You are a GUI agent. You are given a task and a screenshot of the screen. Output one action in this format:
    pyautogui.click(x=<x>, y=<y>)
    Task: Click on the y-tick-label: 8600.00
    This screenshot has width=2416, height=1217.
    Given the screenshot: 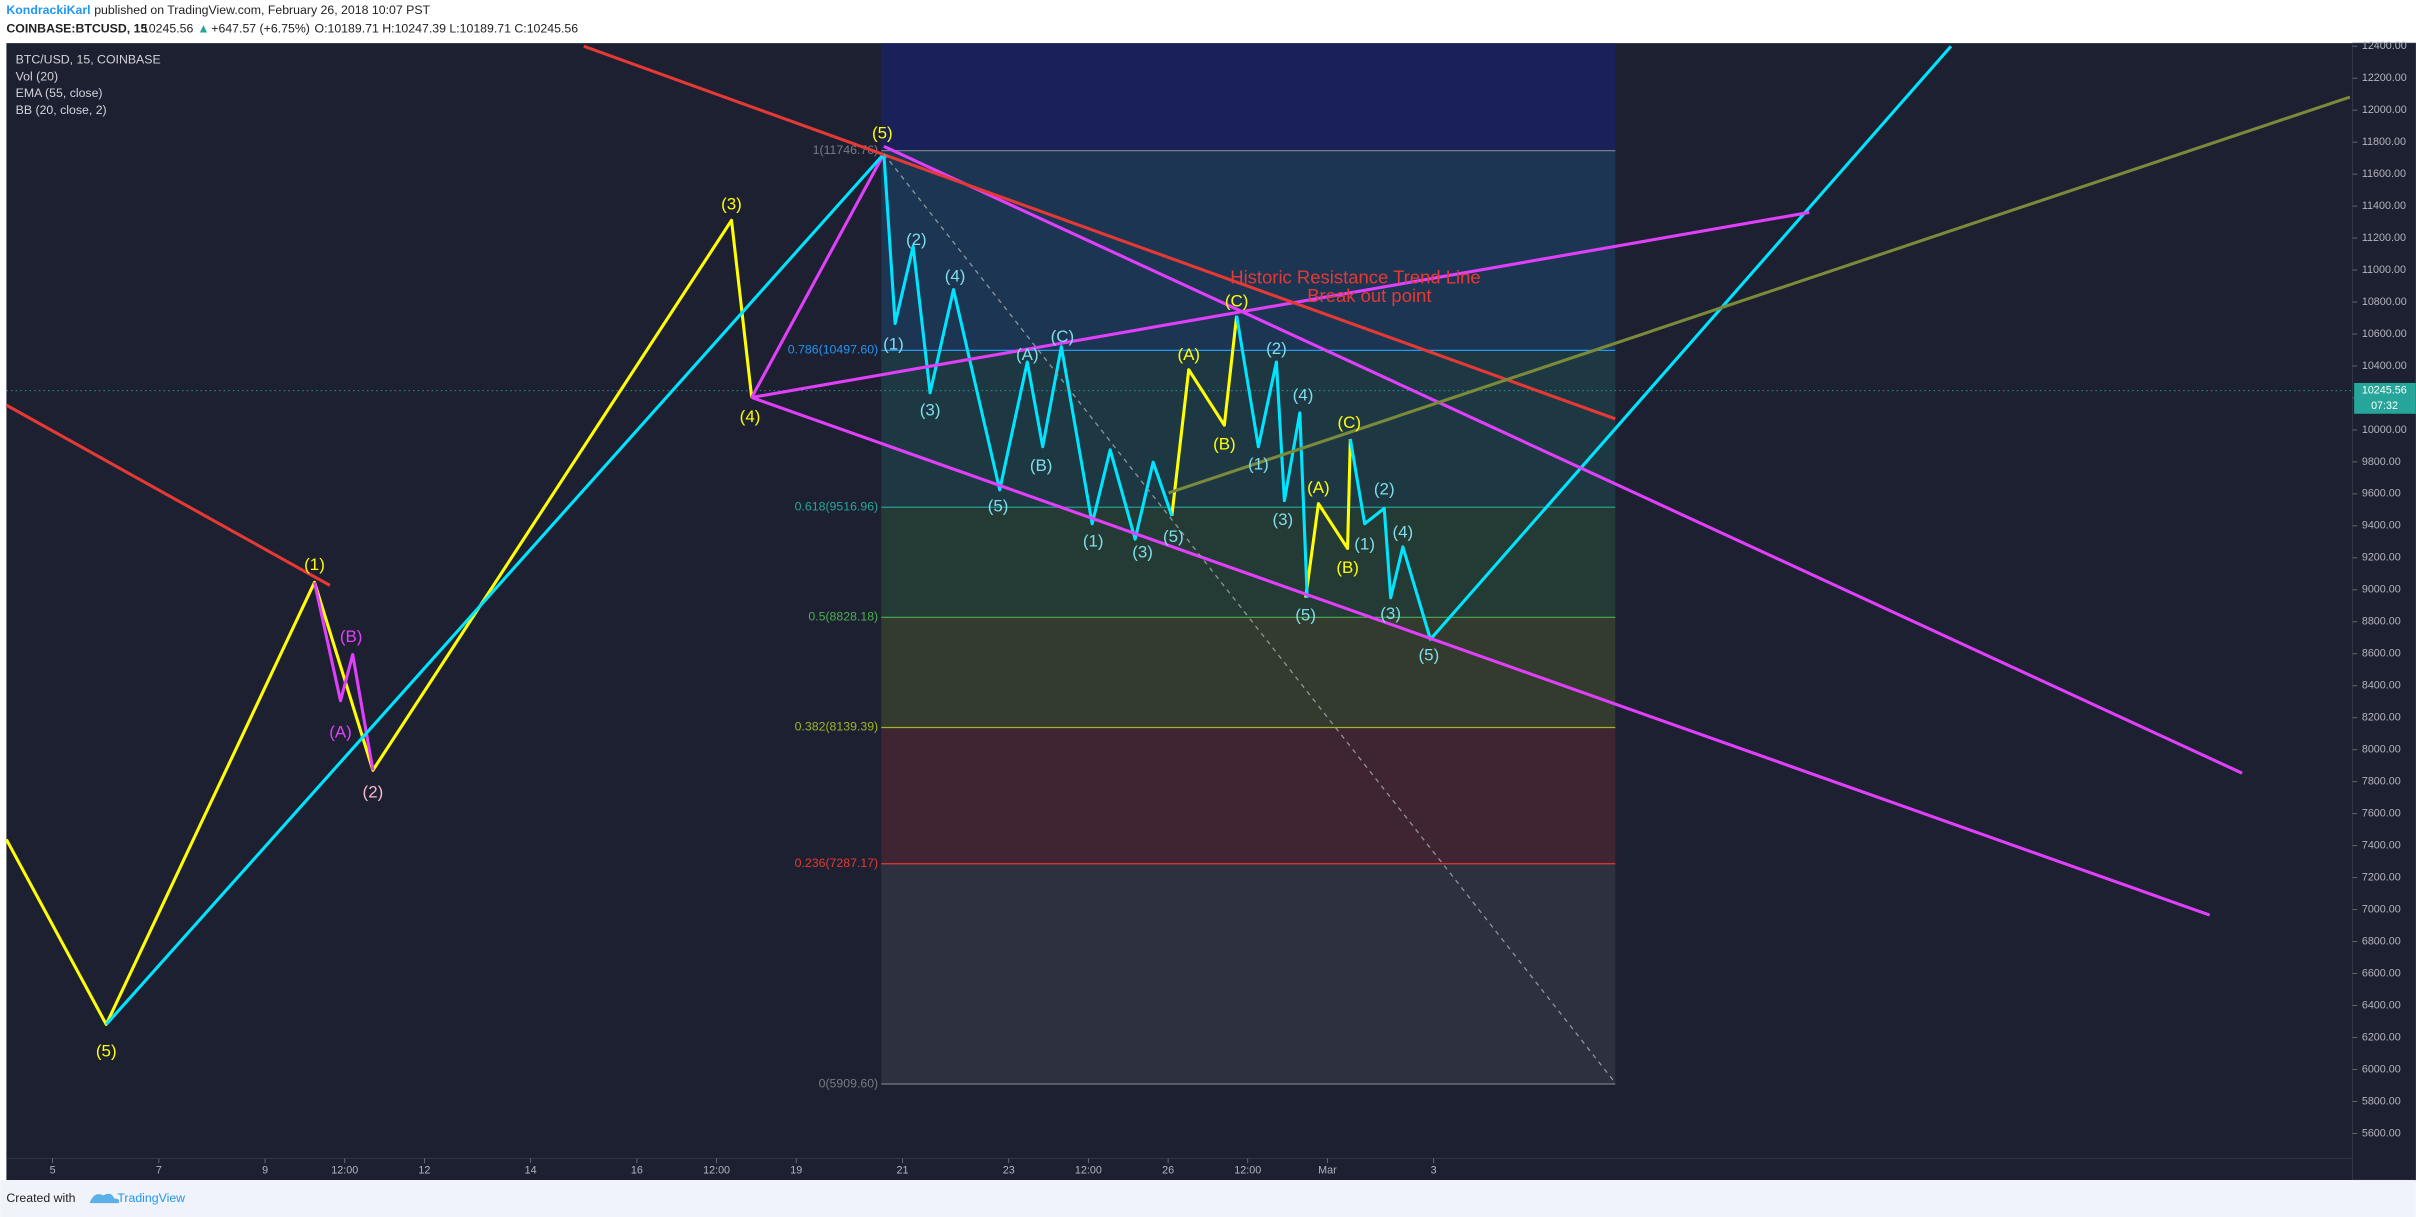 What is the action you would take?
    pyautogui.click(x=2381, y=654)
    